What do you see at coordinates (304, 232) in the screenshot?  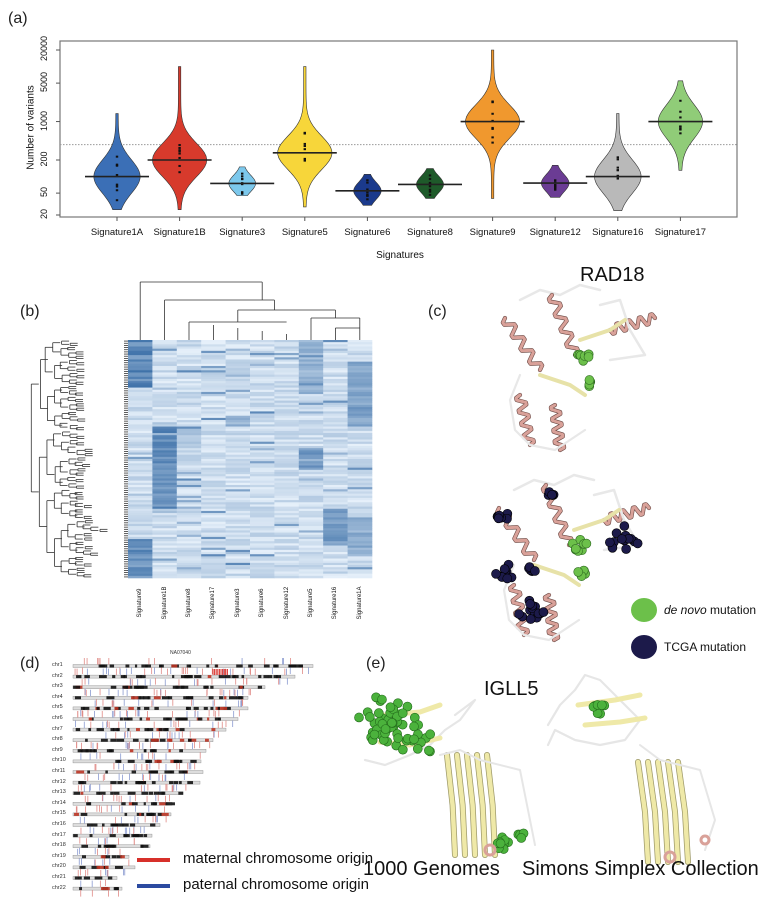 I see `x-tick-label: Signature5` at bounding box center [304, 232].